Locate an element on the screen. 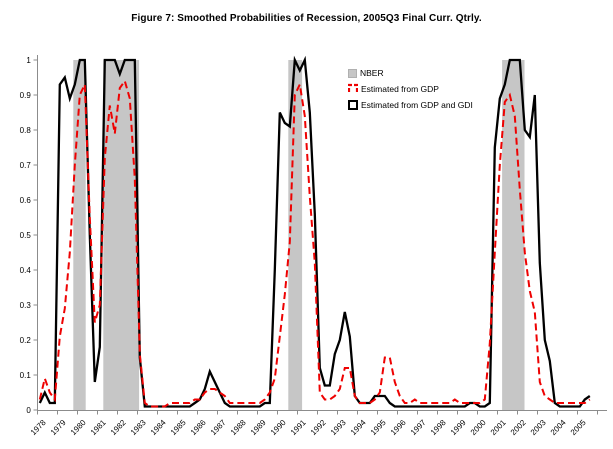 The height and width of the screenshot is (449, 613). gdp-gdi-line-swatch-icon is located at coordinates (353, 105).